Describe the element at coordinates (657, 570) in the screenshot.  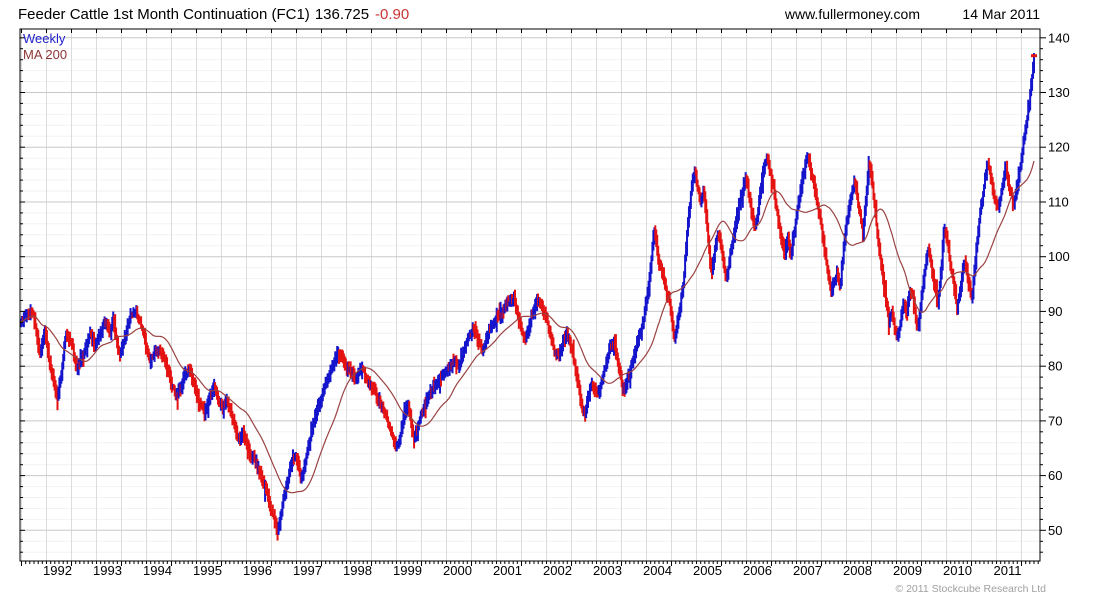
I see `svg-text: 2004` at that location.